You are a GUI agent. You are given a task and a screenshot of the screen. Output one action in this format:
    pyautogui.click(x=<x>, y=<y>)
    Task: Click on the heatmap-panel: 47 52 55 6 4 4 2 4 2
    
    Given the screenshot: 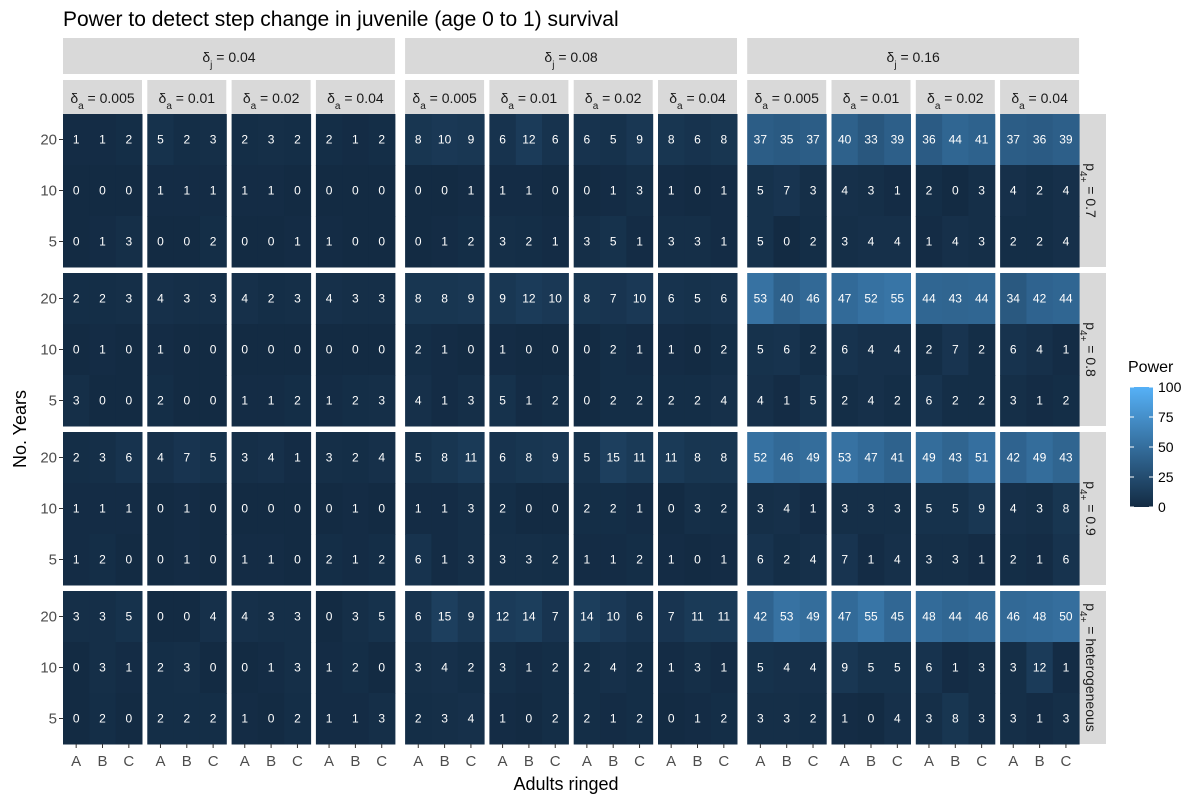 What is the action you would take?
    pyautogui.click(x=871, y=350)
    